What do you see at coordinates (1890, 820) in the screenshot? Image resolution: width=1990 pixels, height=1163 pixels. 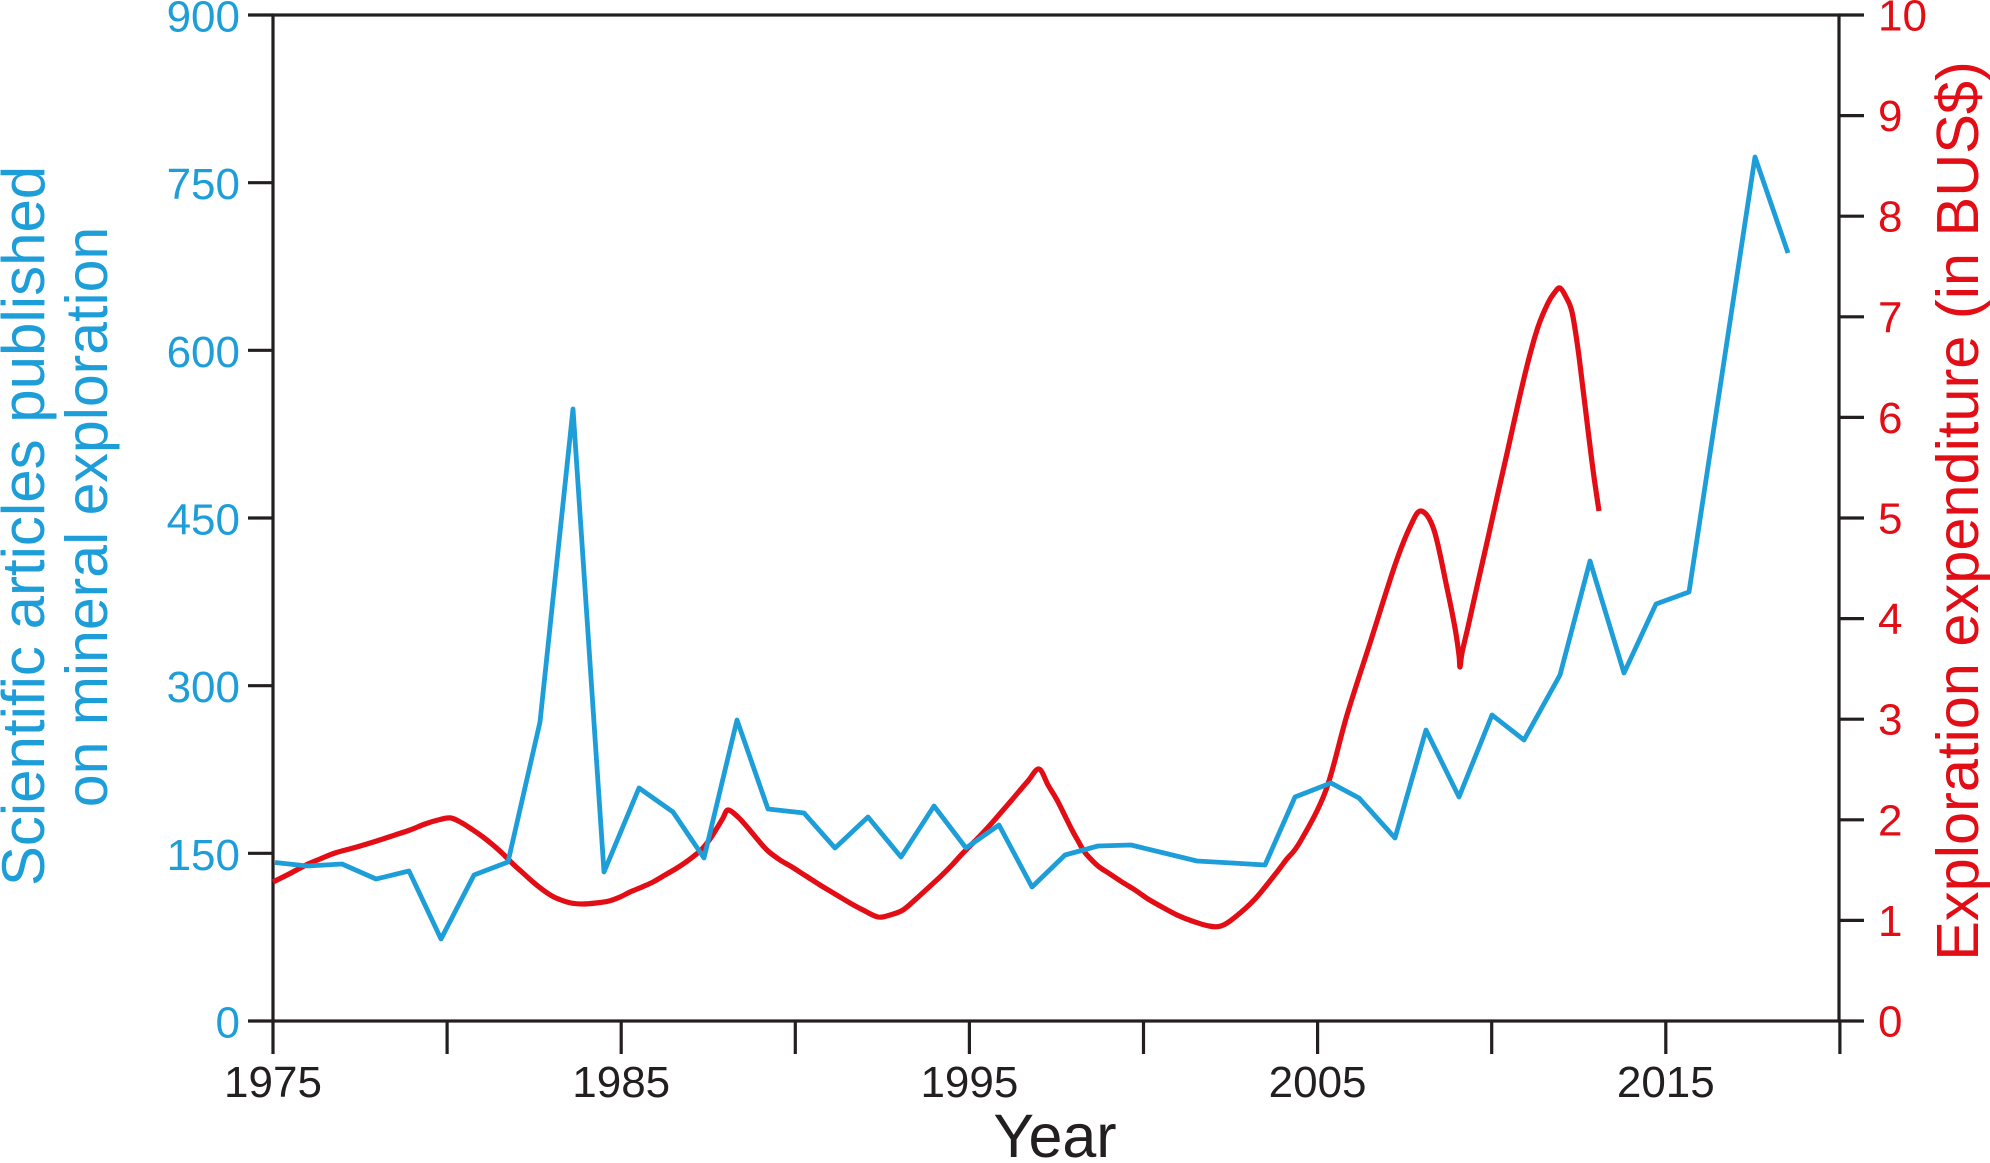 I see `svg-text: 2` at bounding box center [1890, 820].